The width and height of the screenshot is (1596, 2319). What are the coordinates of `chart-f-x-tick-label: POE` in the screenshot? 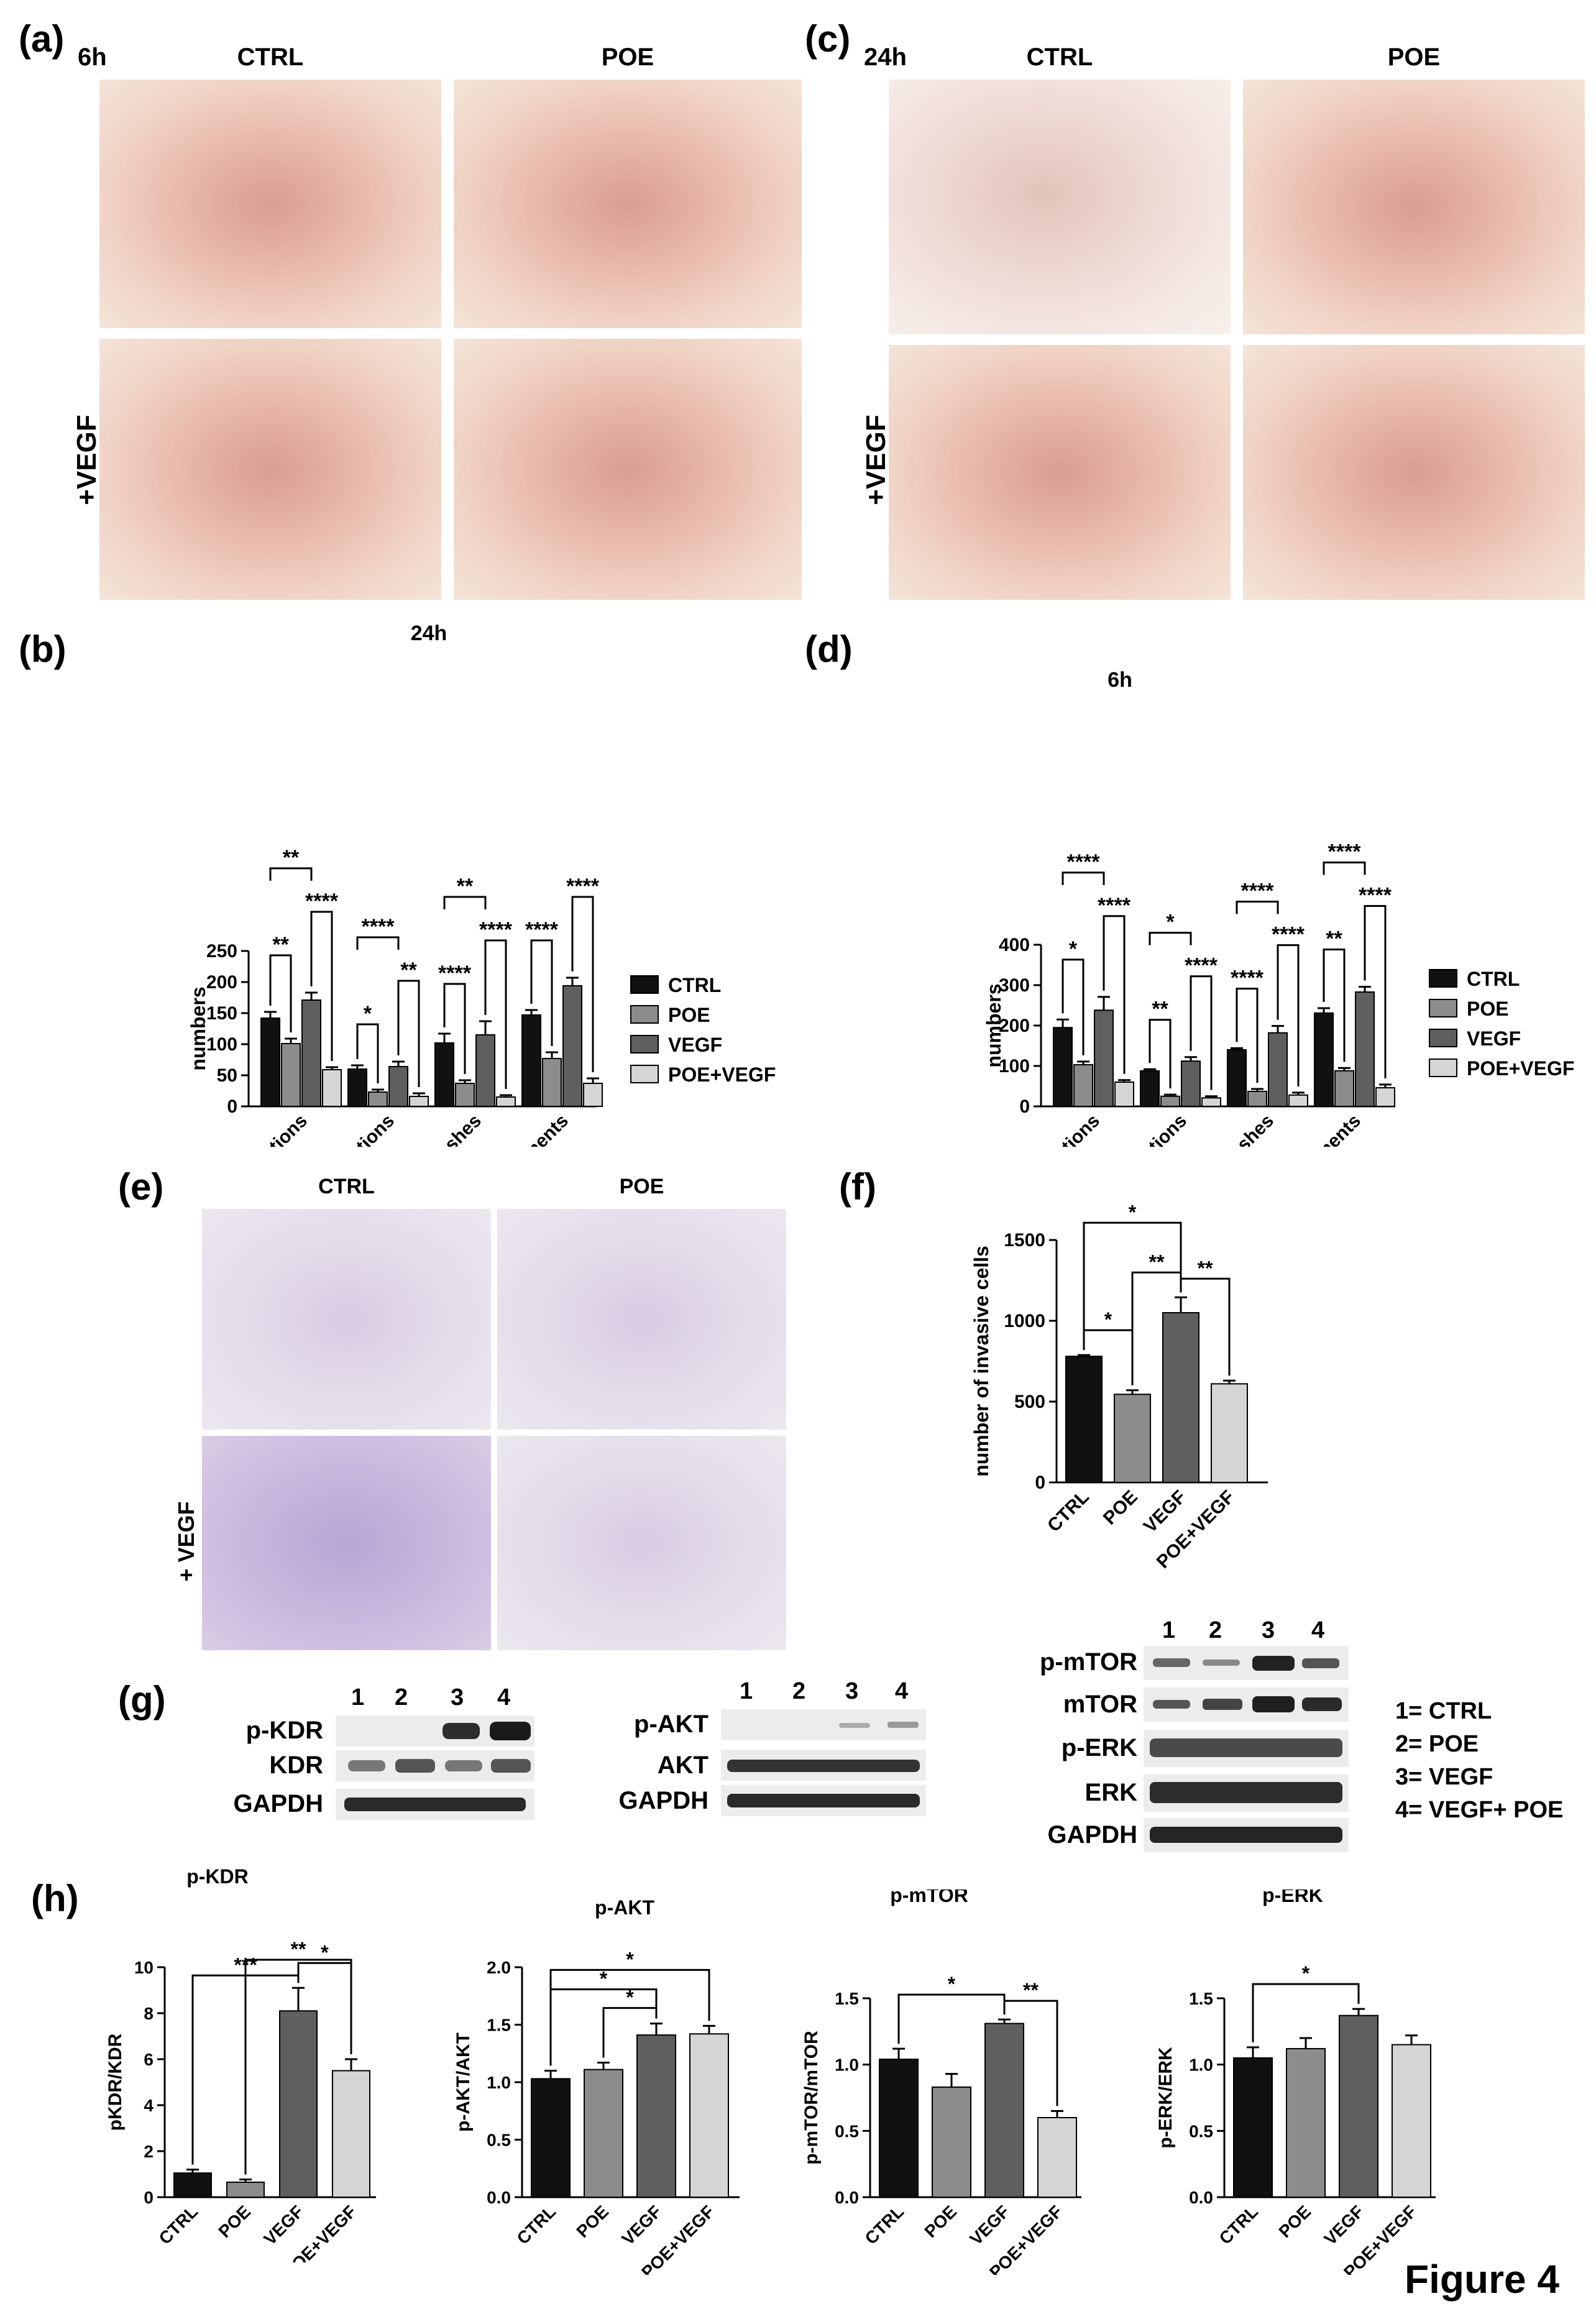 It's located at (1120, 1508).